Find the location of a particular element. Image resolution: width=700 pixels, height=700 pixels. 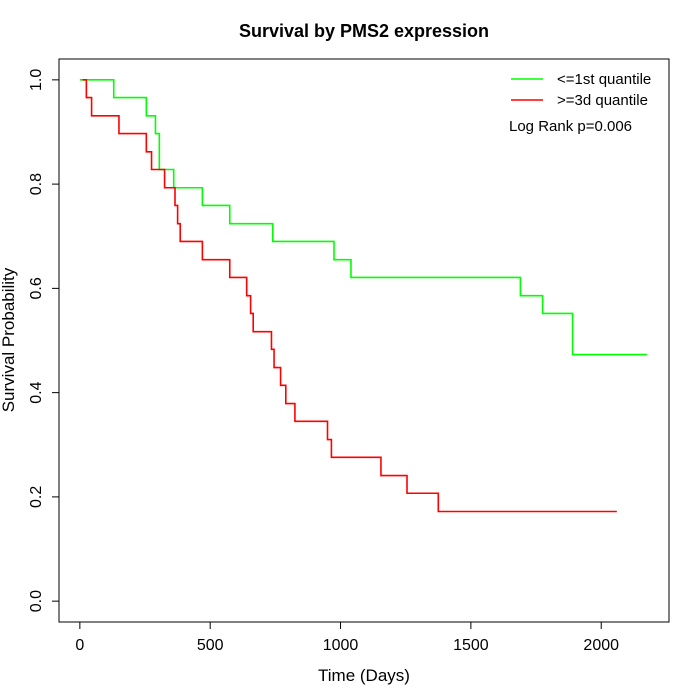

legend-label: <=1st quantile is located at coordinates (604, 79).